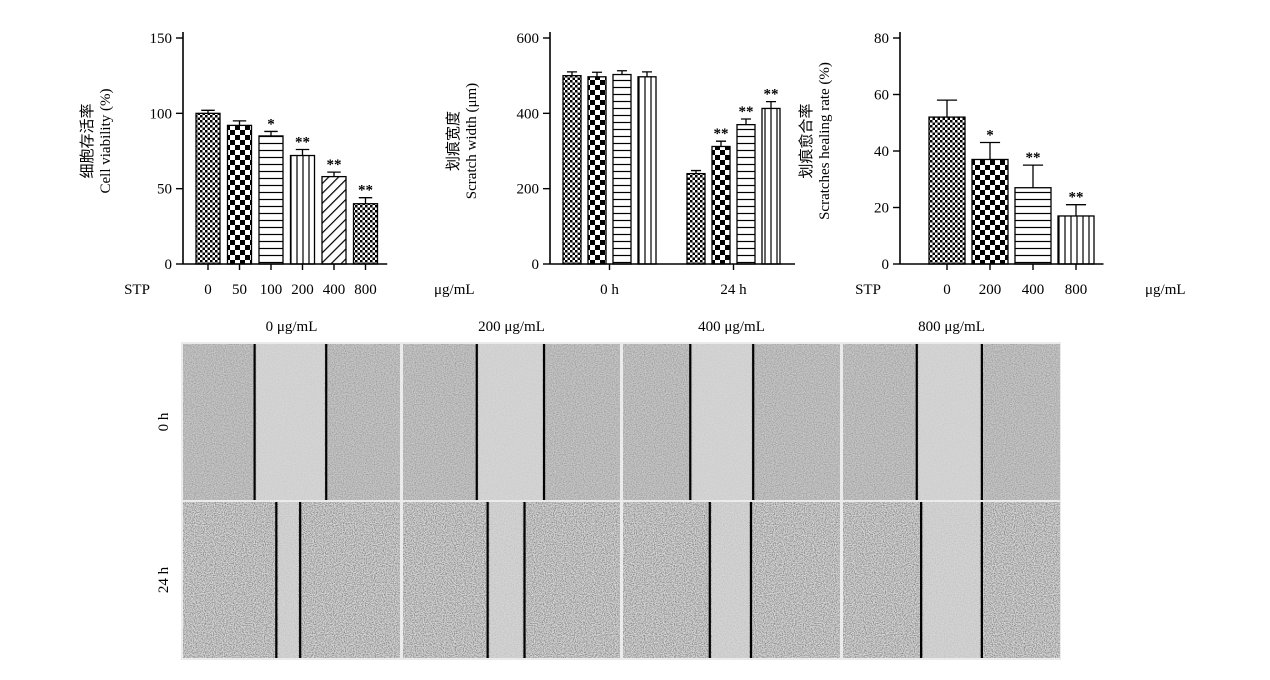  Describe the element at coordinates (292, 327) in the screenshot. I see `micrograph-column-label: 0 μg/mL` at that location.